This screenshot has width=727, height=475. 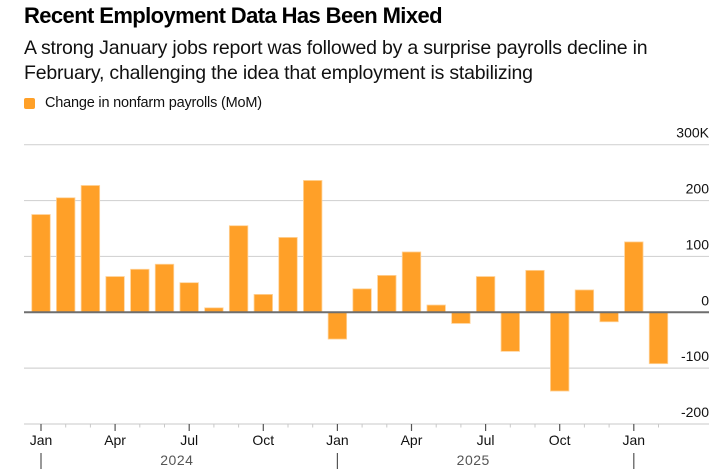 I want to click on y-tick-label: -200, so click(x=695, y=412).